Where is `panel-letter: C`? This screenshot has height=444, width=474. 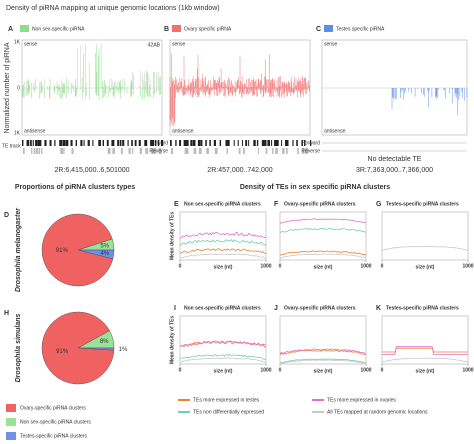 panel-letter: C is located at coordinates (318, 29).